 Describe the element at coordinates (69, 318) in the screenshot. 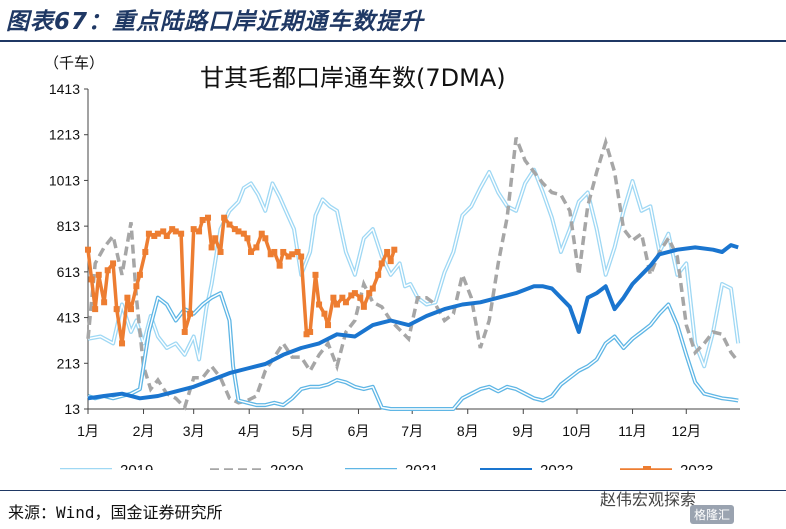

I see `y-tick-label: 413` at that location.